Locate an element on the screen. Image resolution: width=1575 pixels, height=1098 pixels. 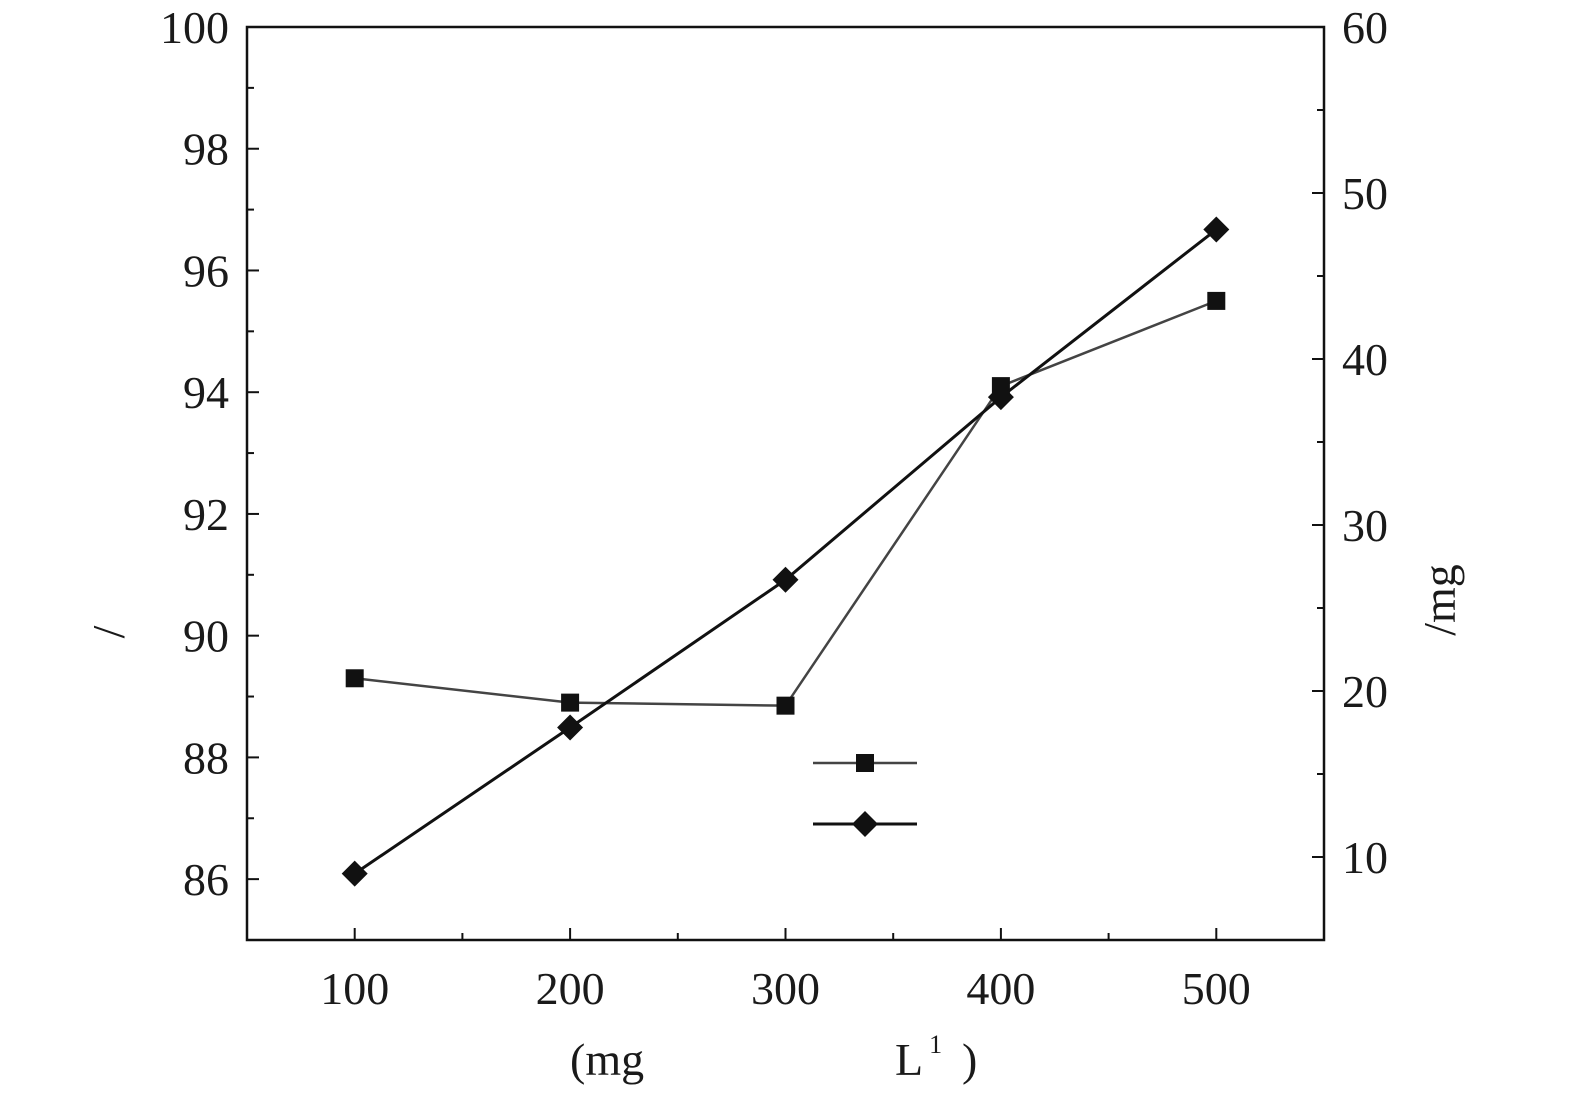
svg-text: L1 is located at coordinates (918, 1057).